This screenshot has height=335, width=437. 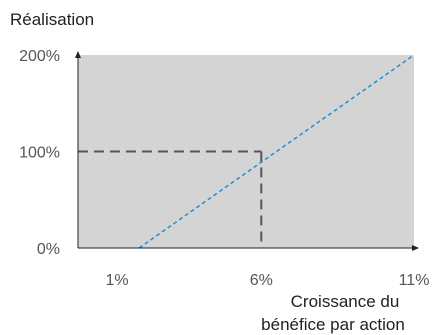 What do you see at coordinates (39, 56) in the screenshot?
I see `y-tick-label: 200%` at bounding box center [39, 56].